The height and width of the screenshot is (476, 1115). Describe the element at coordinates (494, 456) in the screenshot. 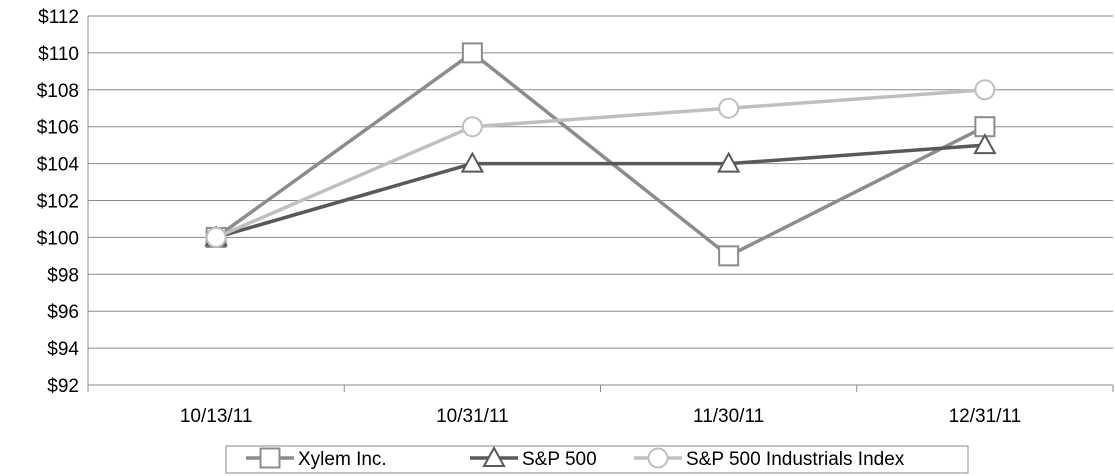

I see `legend-marker-triangle` at that location.